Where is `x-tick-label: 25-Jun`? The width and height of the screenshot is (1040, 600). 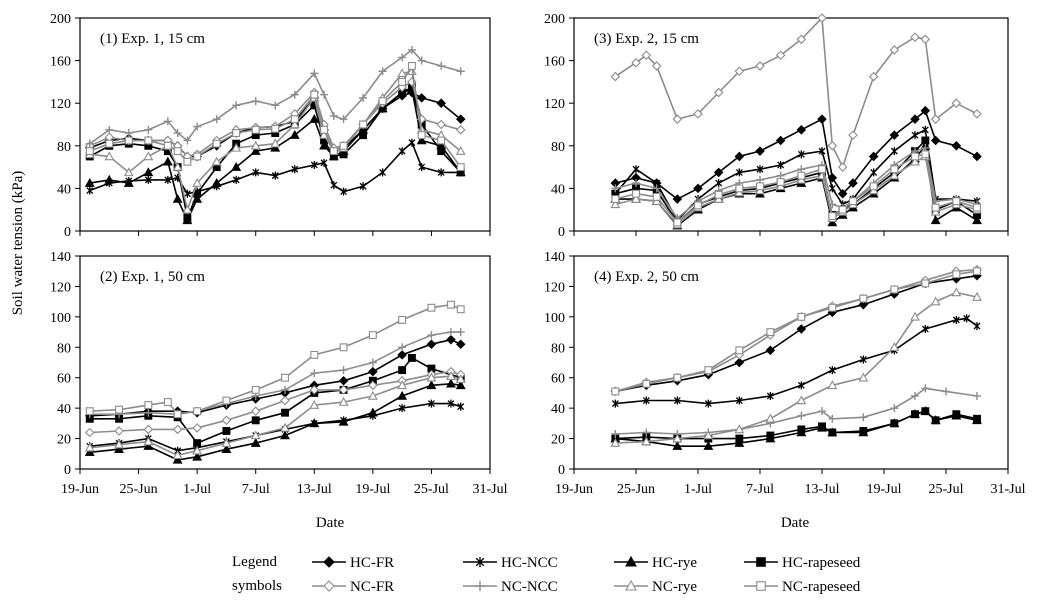 x-tick-label: 25-Jun is located at coordinates (139, 489).